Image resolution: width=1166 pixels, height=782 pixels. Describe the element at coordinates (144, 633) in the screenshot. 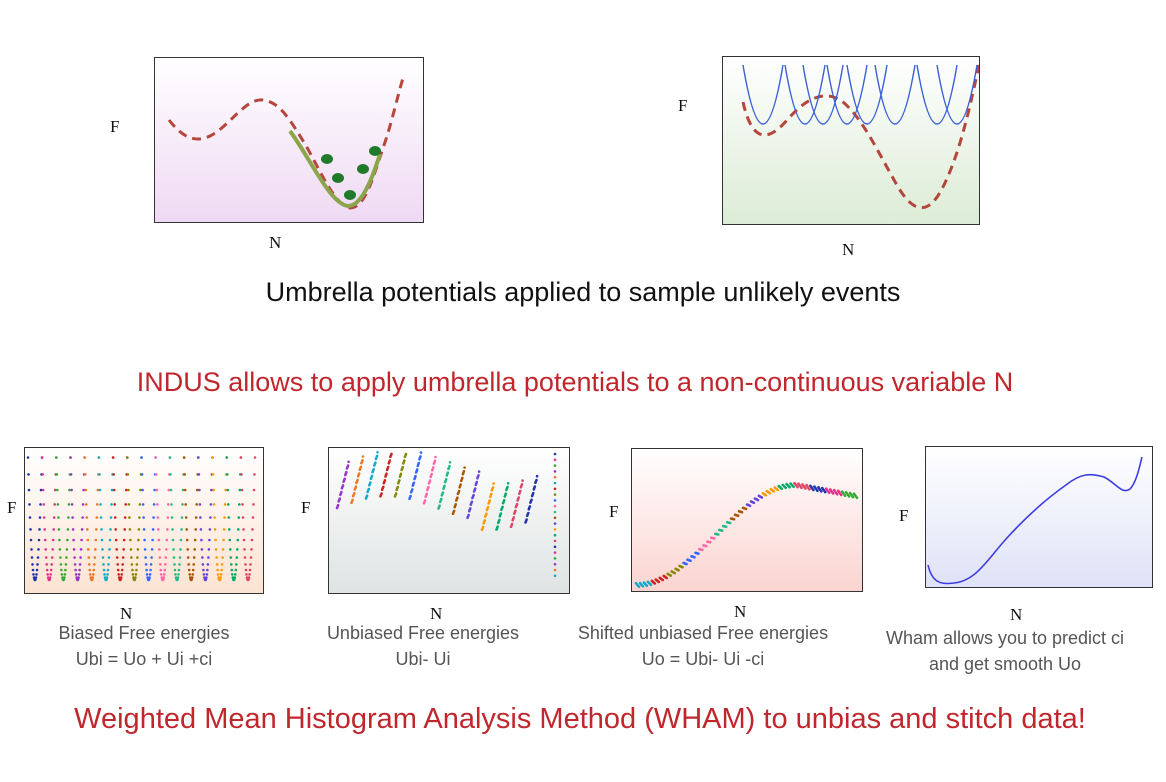

I see `panel1-caption-line1: Biased Free energies` at that location.